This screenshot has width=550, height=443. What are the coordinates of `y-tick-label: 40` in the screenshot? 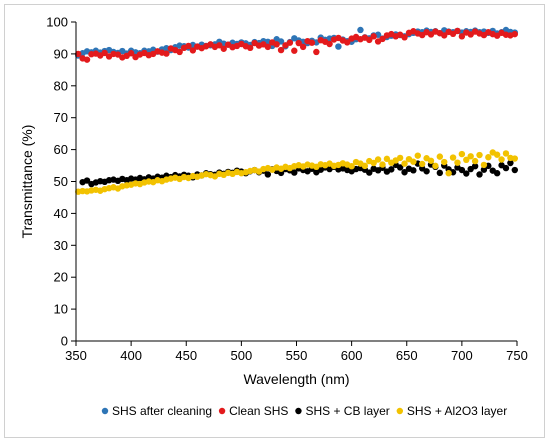 It's located at (61, 213).